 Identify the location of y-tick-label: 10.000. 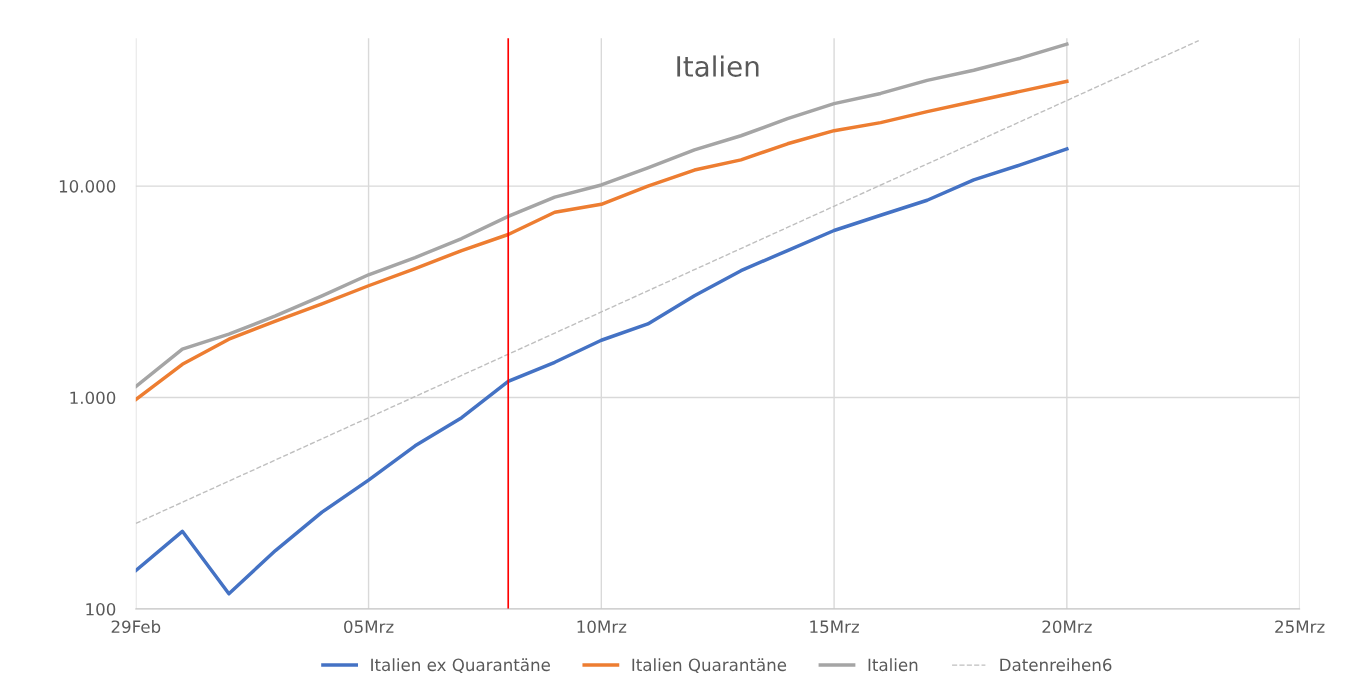
(87, 186).